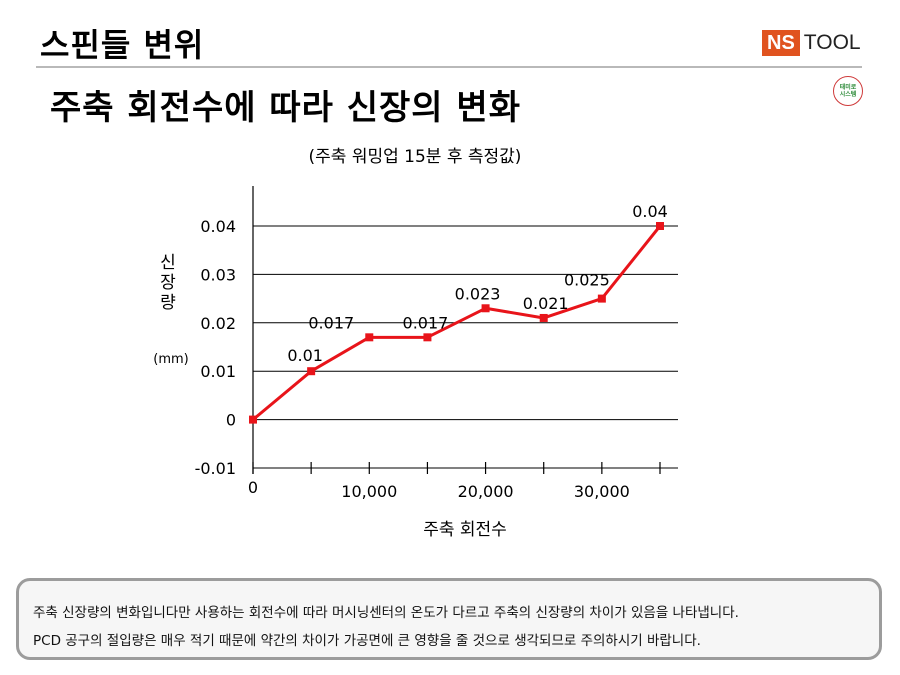 The height and width of the screenshot is (675, 900). Describe the element at coordinates (218, 274) in the screenshot. I see `y-tick-label: 0.03` at that location.